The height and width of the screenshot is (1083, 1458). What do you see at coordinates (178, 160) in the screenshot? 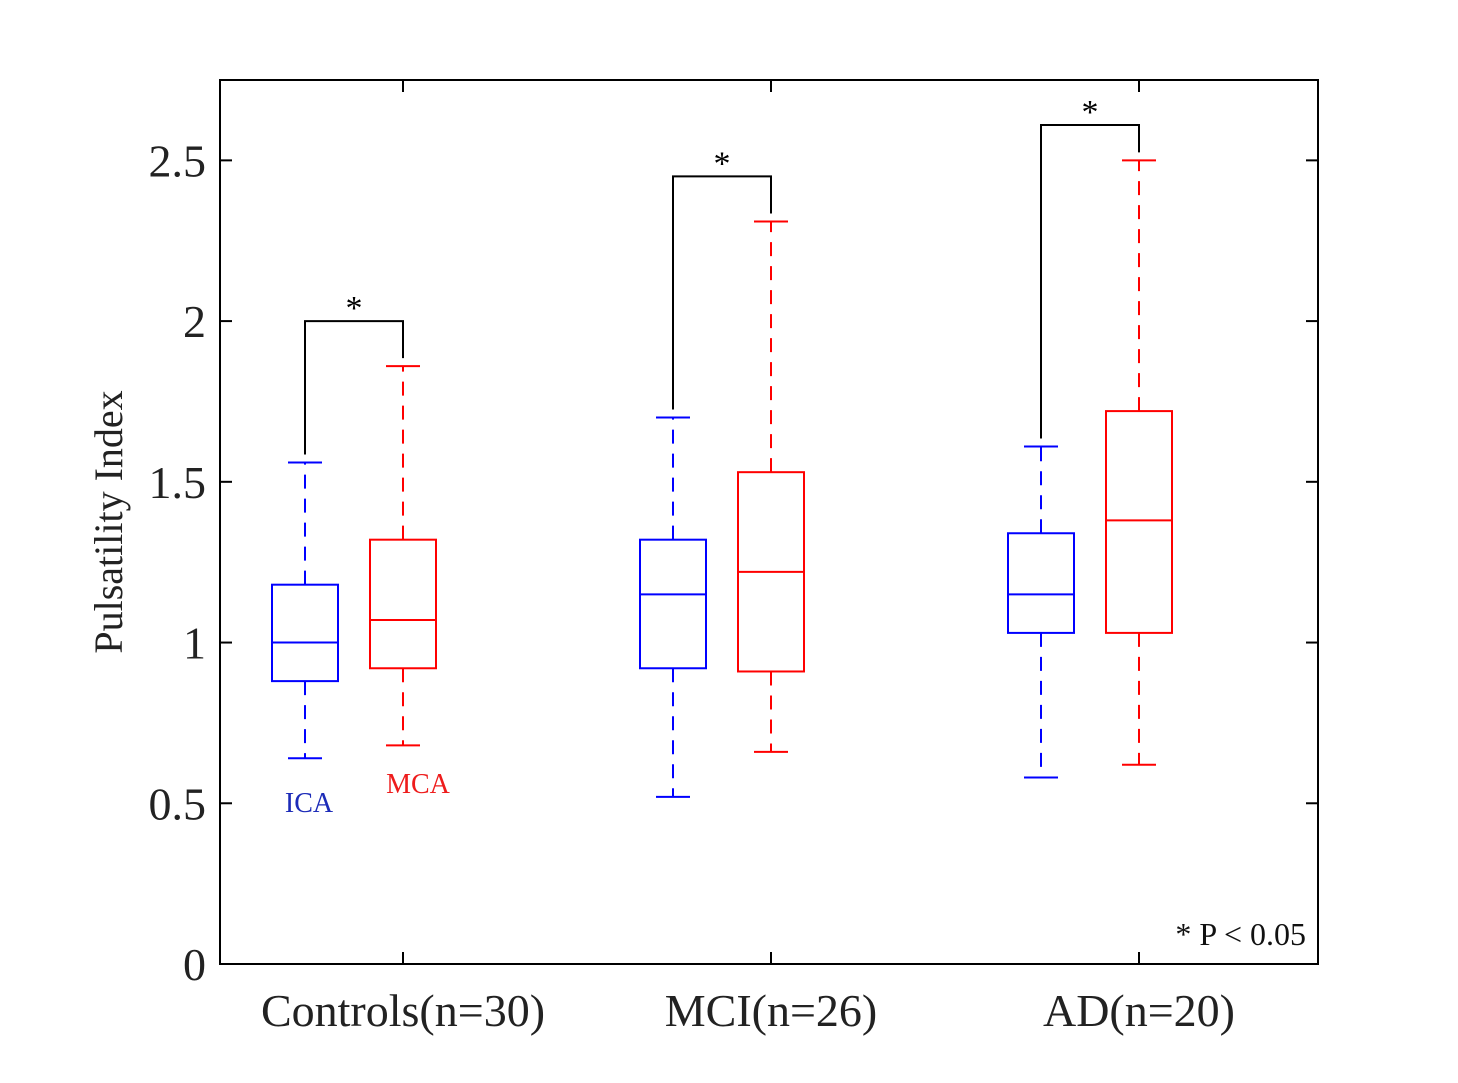
I see `y-tick-label: 2.5` at bounding box center [178, 160].